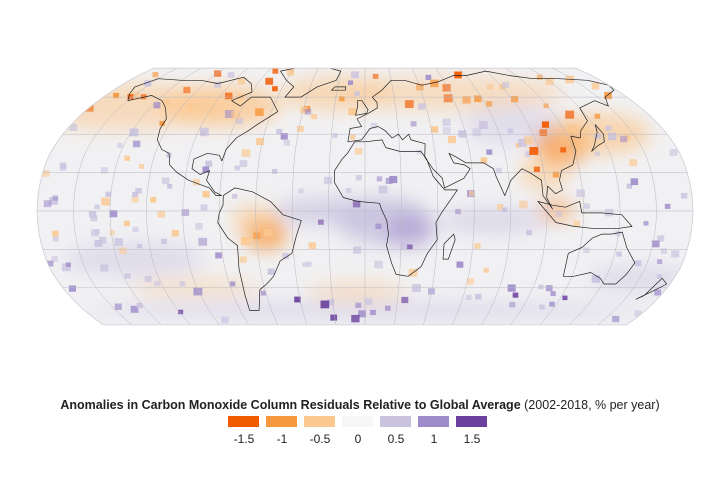  Describe the element at coordinates (203, 136) in the screenshot. I see `landmass-north-america` at that location.